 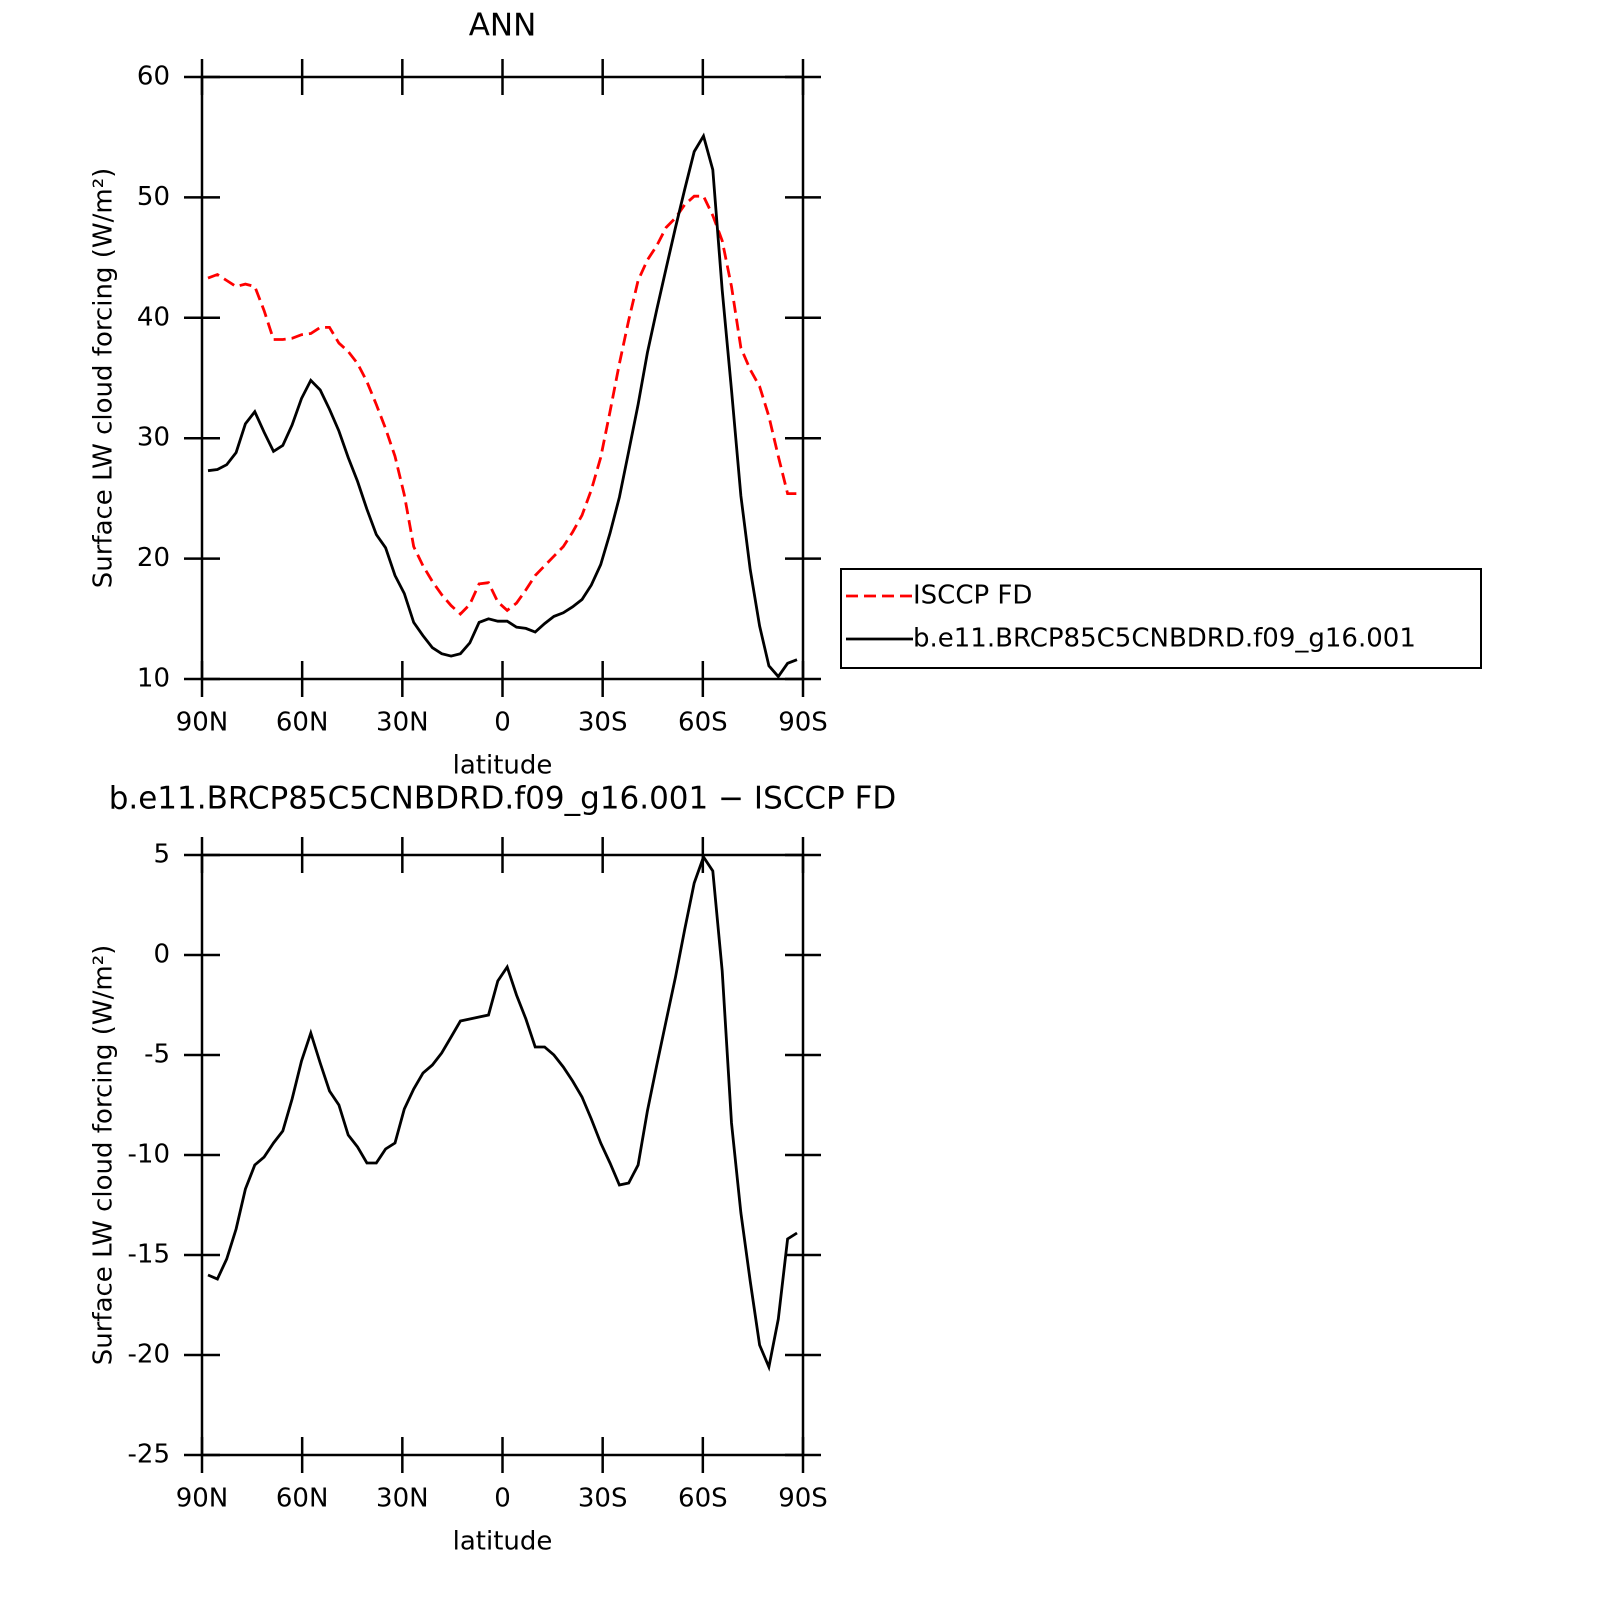 What do you see at coordinates (149, 1255) in the screenshot?
I see `y-tick-label: -15` at bounding box center [149, 1255].